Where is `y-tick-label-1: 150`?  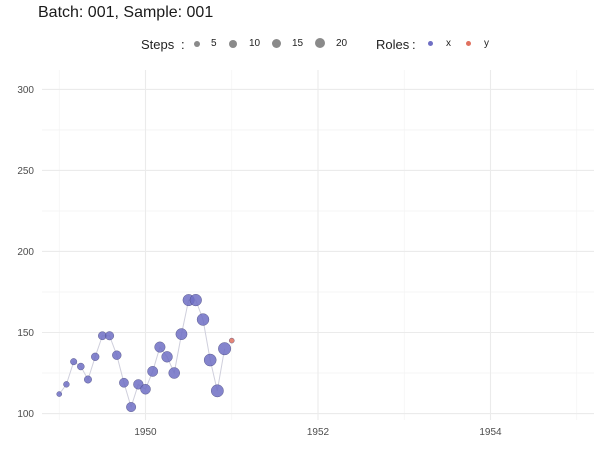 y-tick-label-1: 150 is located at coordinates (25, 333).